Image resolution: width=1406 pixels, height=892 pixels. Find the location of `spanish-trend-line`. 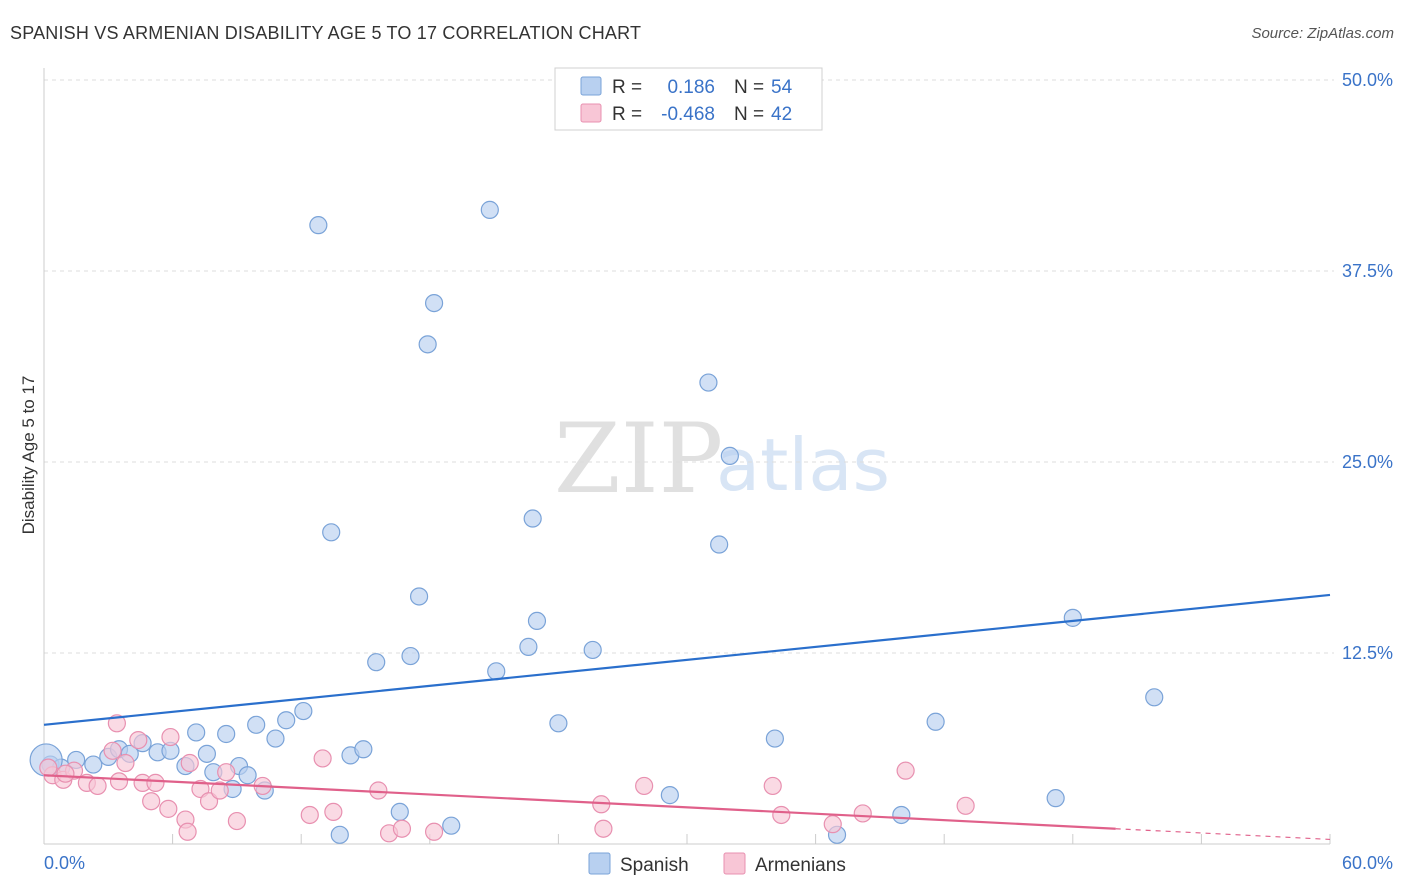

spanish-trend-line is located at coordinates (687, 659).